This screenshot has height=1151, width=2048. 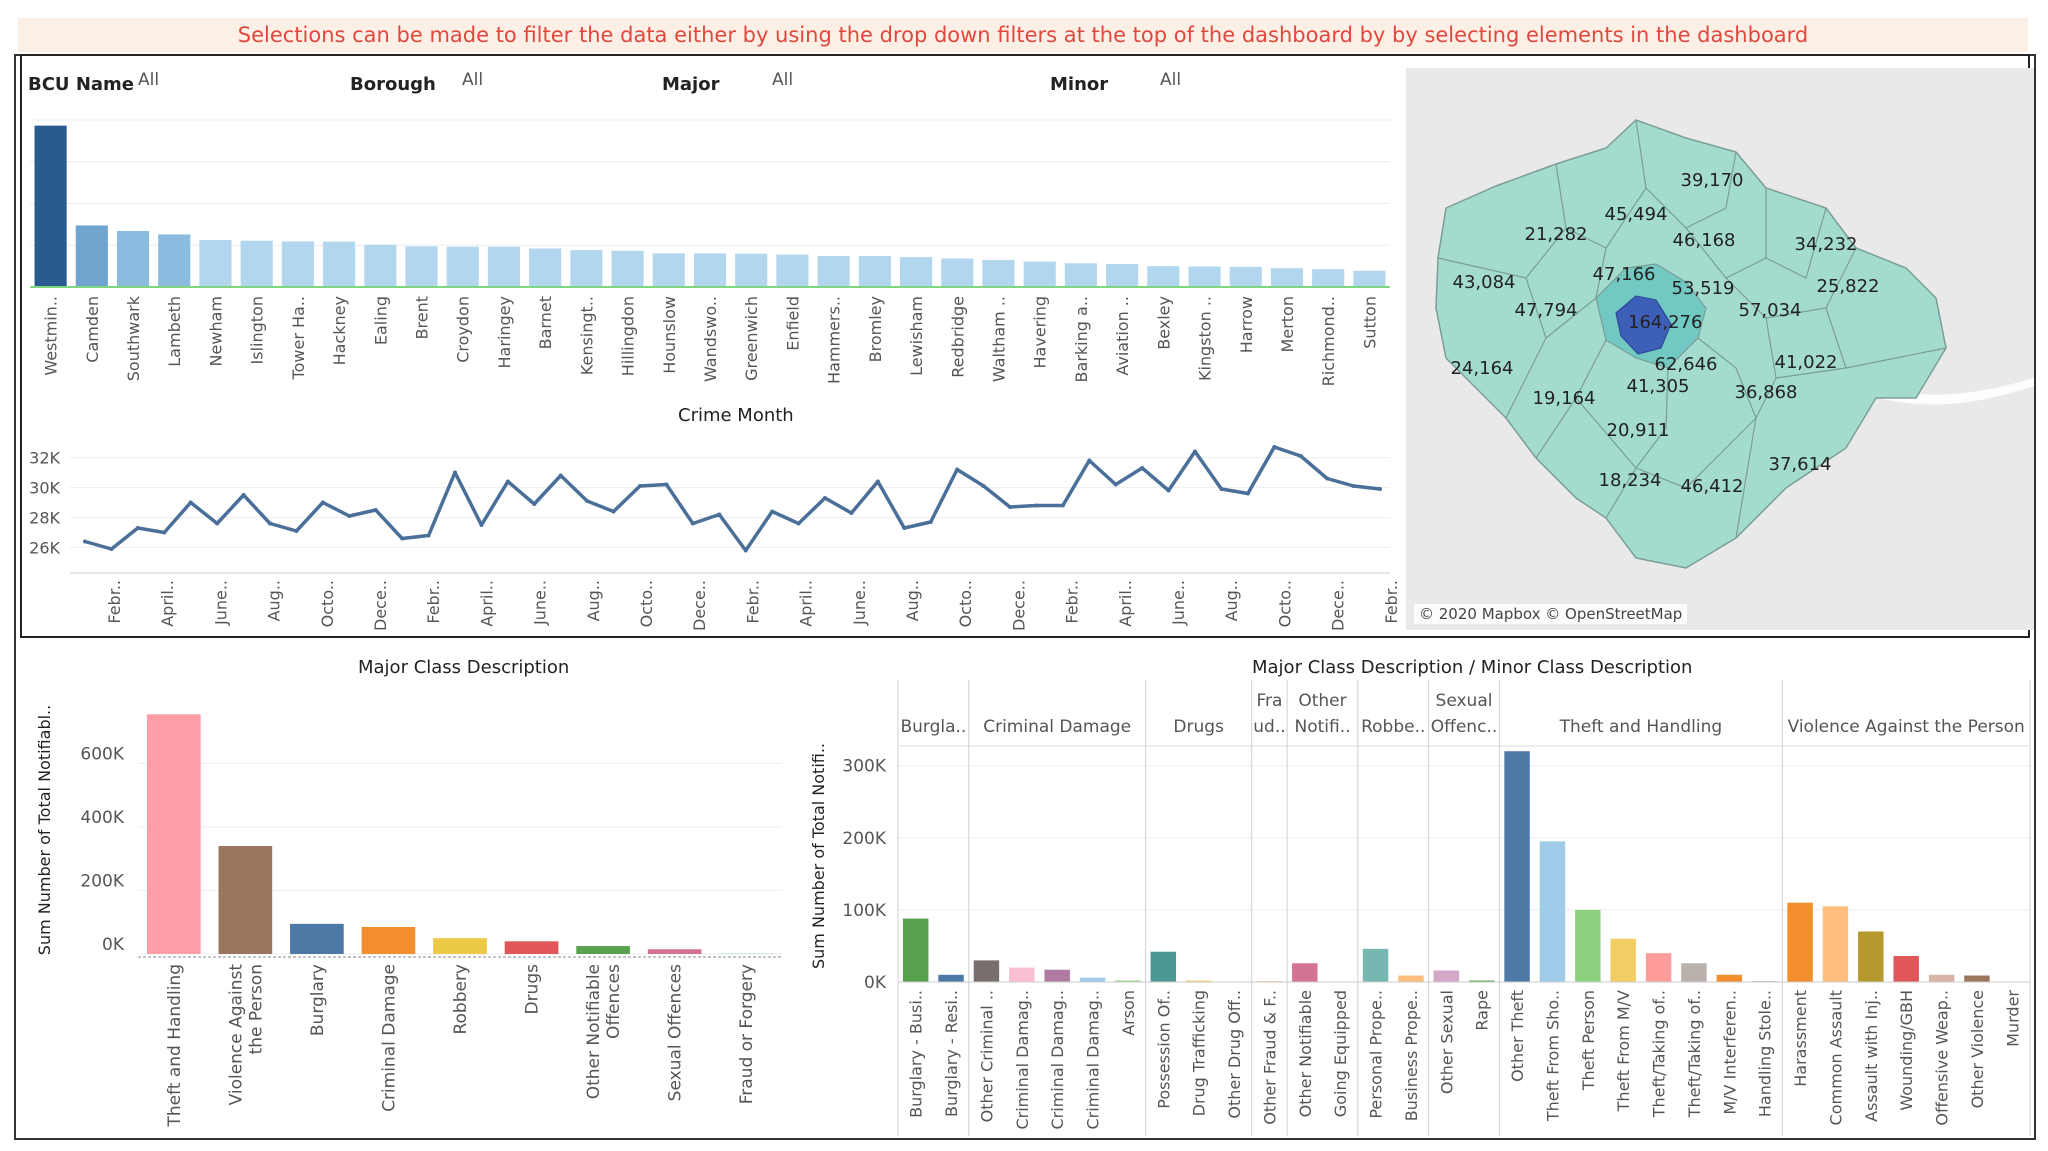 I want to click on x-tick-label: June.., so click(x=220, y=603).